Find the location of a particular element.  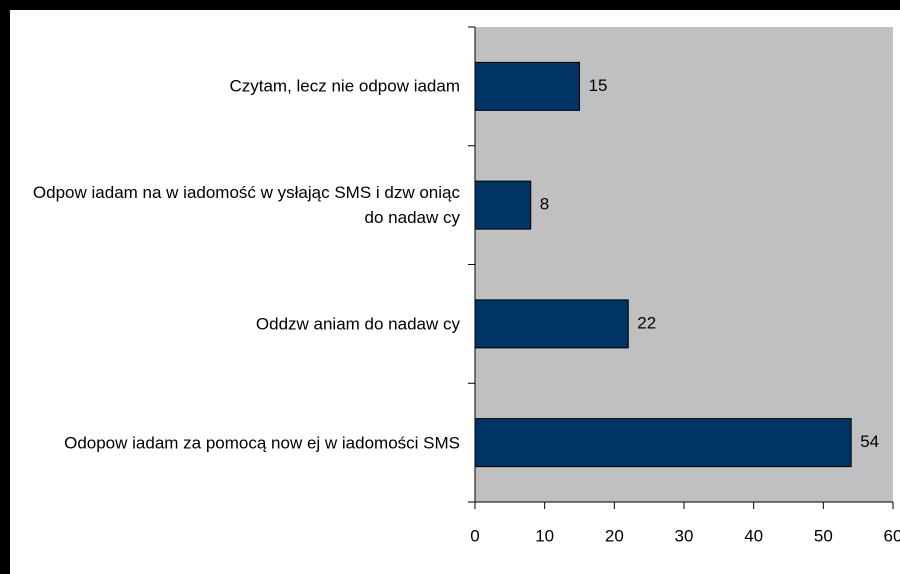

y-tick-label: Oddzw aniam do nadaw cy is located at coordinates (357, 324).